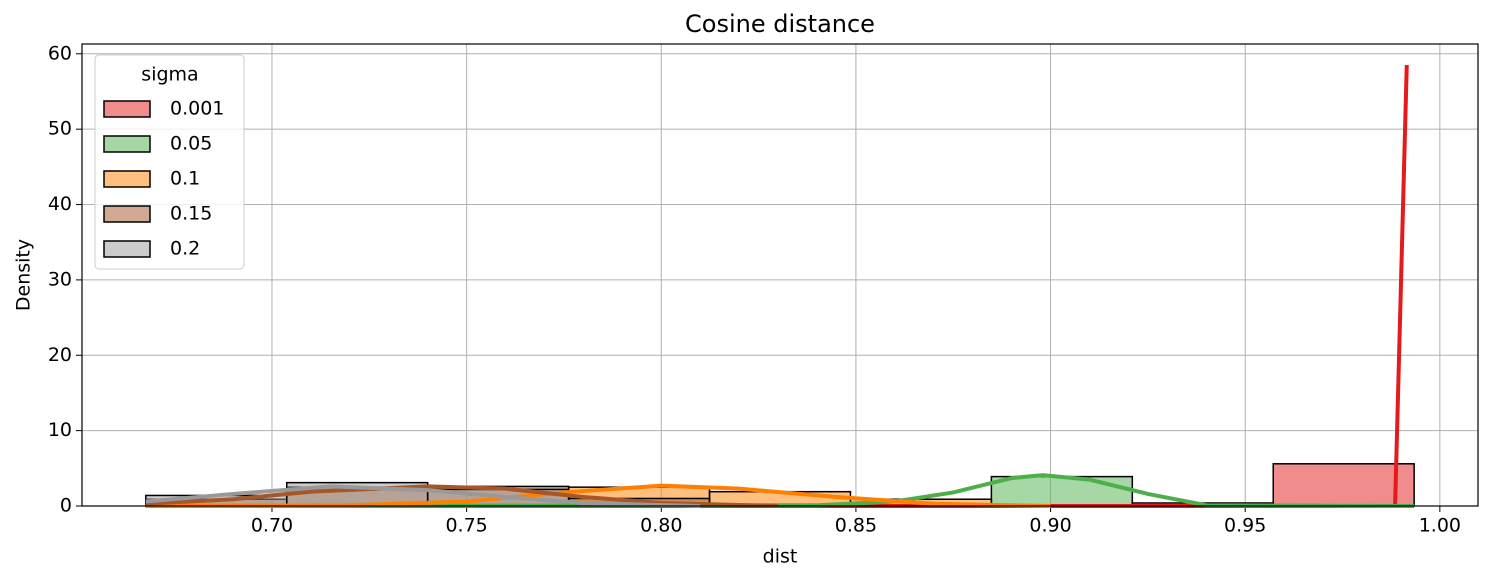 Image resolution: width=1490 pixels, height=586 pixels. What do you see at coordinates (1245, 526) in the screenshot?
I see `x-tick-label: 0.95` at bounding box center [1245, 526].